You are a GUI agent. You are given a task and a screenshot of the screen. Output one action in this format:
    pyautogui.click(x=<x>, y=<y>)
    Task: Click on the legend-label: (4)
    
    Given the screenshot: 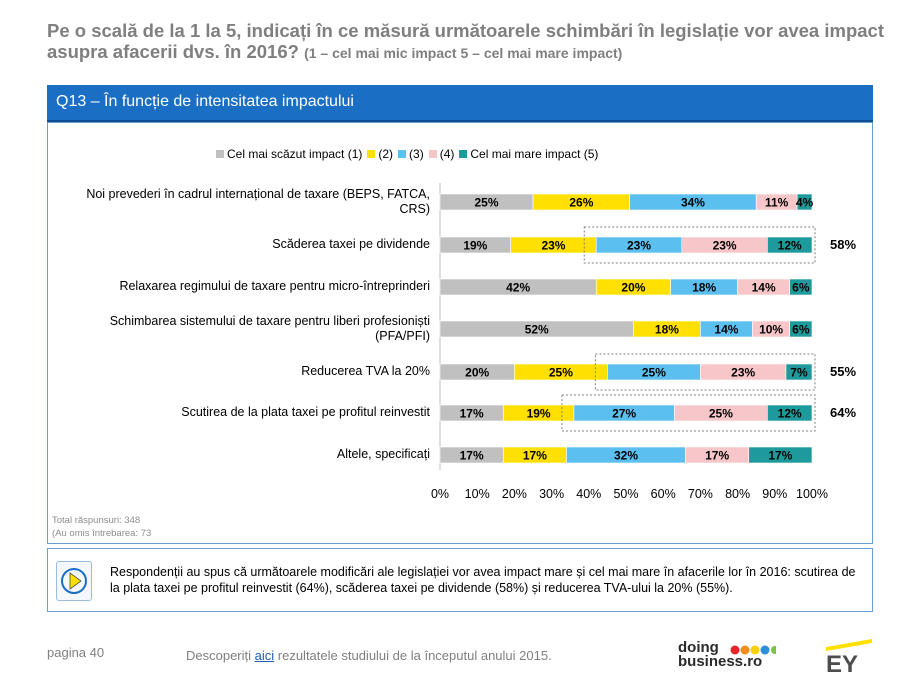 What is the action you would take?
    pyautogui.click(x=447, y=154)
    